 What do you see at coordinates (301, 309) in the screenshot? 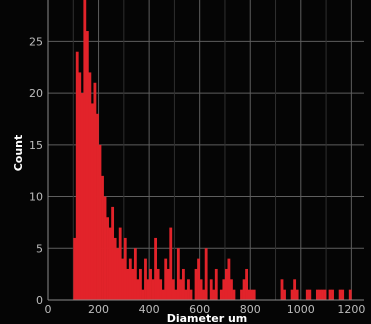
I see `x-tick-label: 1000` at bounding box center [301, 309].